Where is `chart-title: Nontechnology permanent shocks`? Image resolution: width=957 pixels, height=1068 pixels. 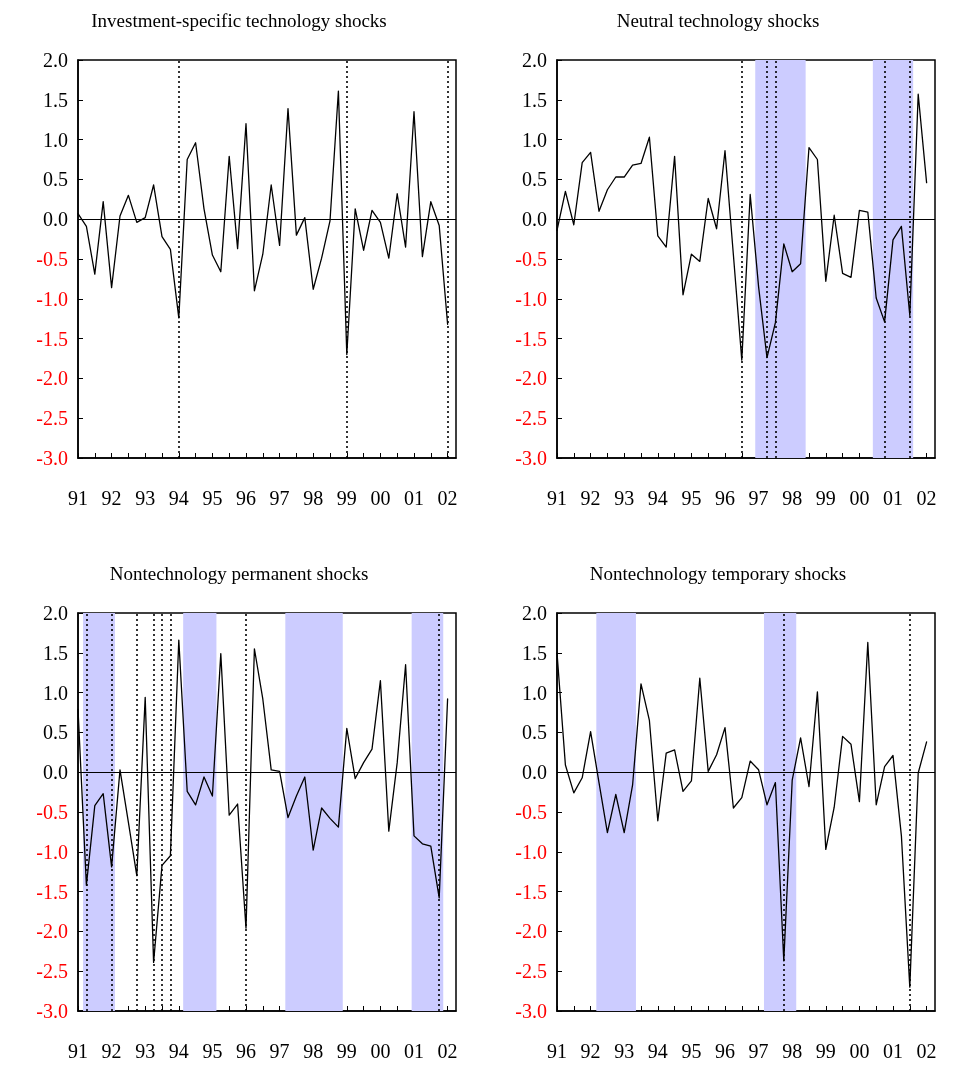 chart-title: Nontechnology permanent shocks is located at coordinates (239, 573).